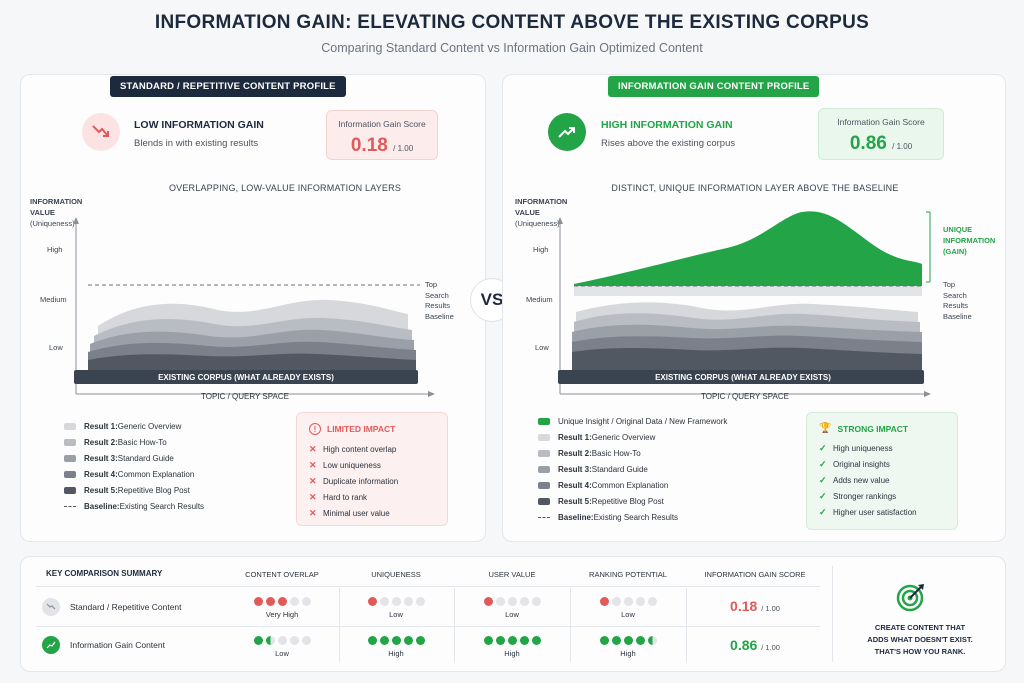  I want to click on metric-uniqueness-gain: High, so click(396, 647).